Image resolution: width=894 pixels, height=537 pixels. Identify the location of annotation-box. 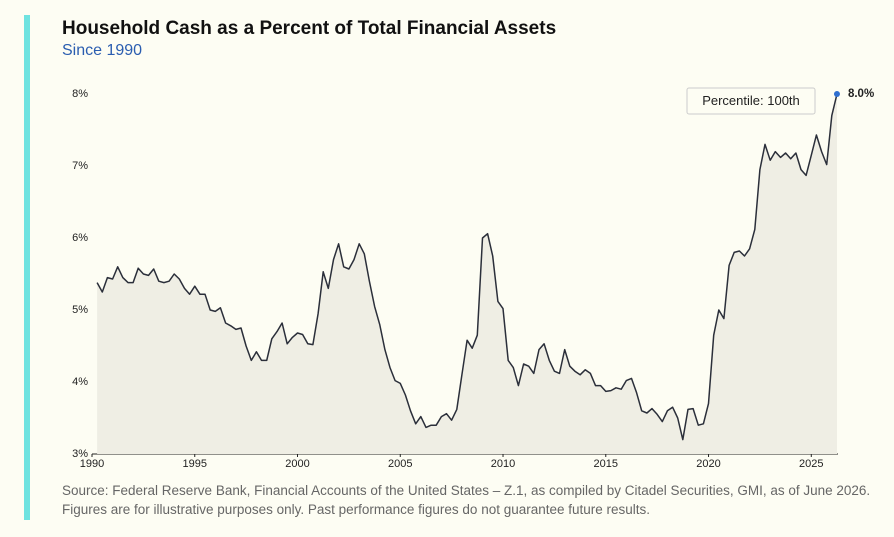
(751, 101).